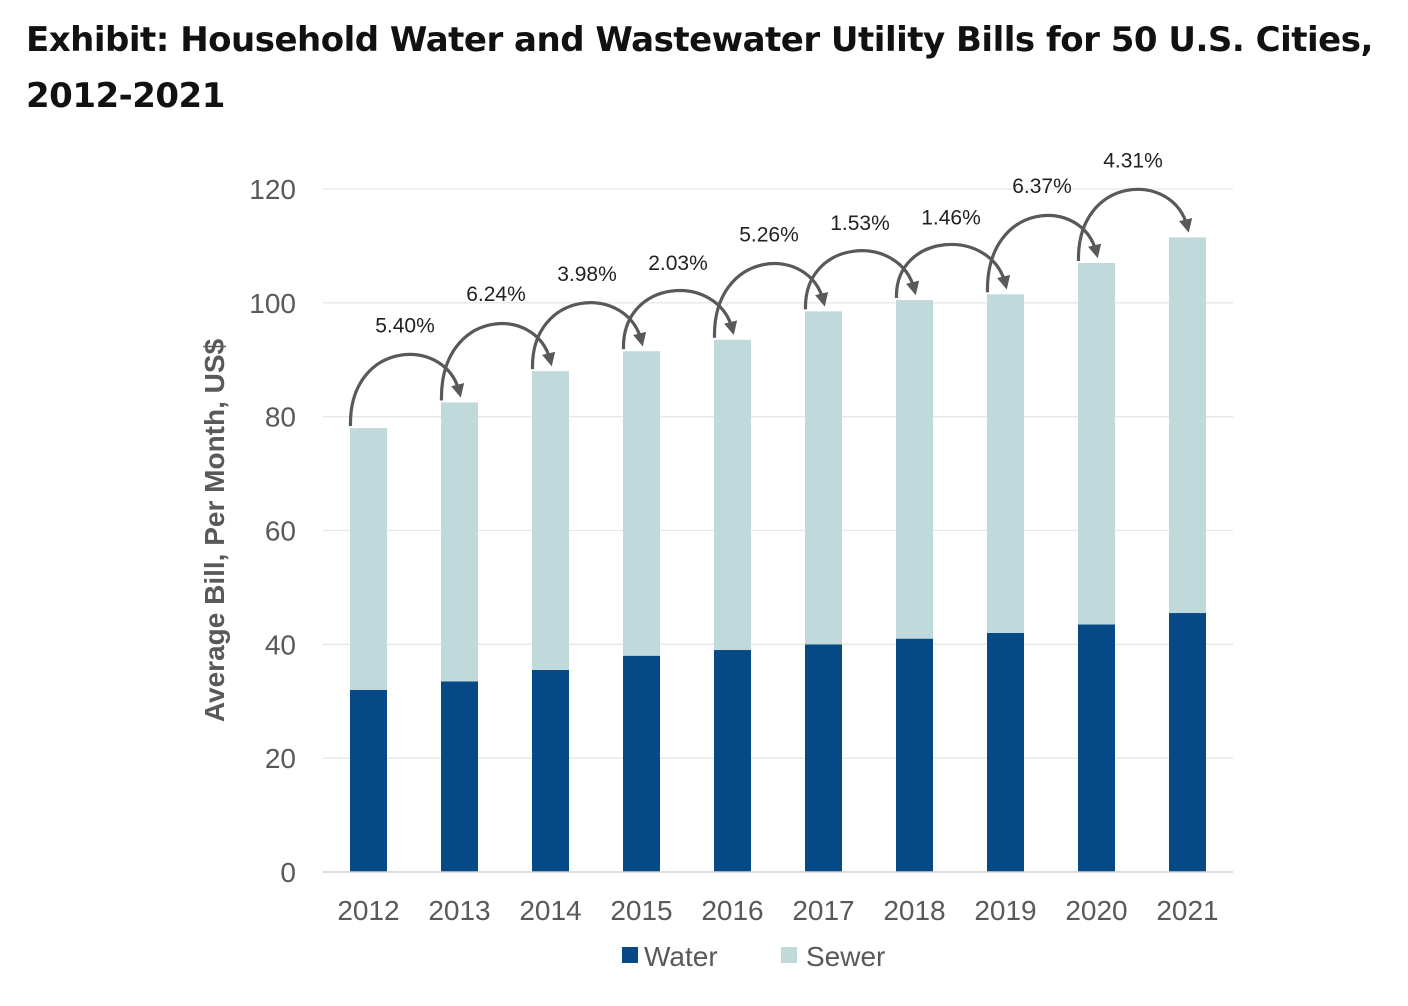 This screenshot has height=1006, width=1408. Describe the element at coordinates (368, 780) in the screenshot. I see `bar-water-2012` at that location.